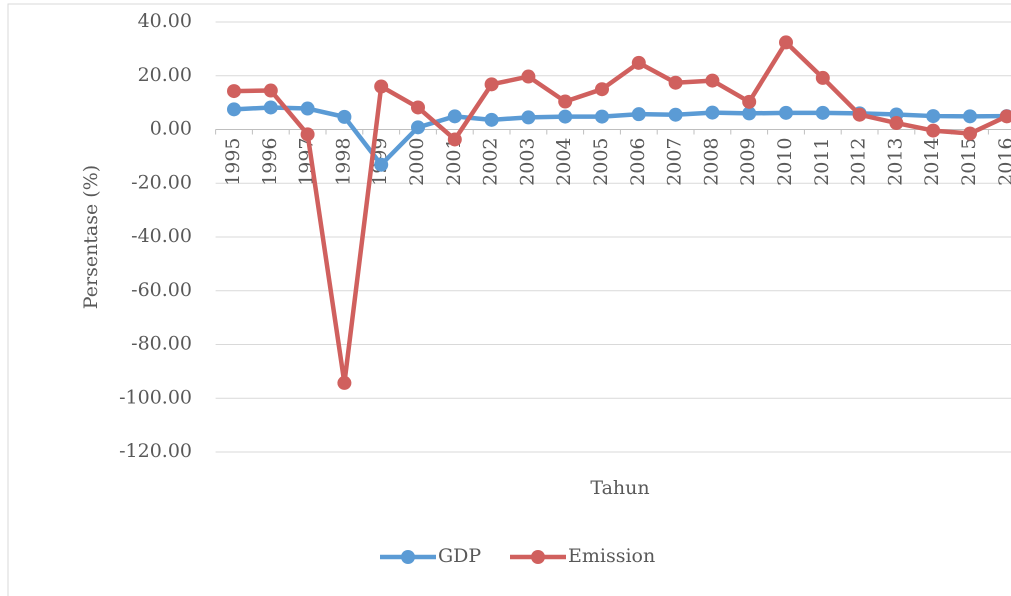 Image resolution: width=1011 pixels, height=596 pixels. Describe the element at coordinates (895, 162) in the screenshot. I see `x-tick-label: 2013` at that location.